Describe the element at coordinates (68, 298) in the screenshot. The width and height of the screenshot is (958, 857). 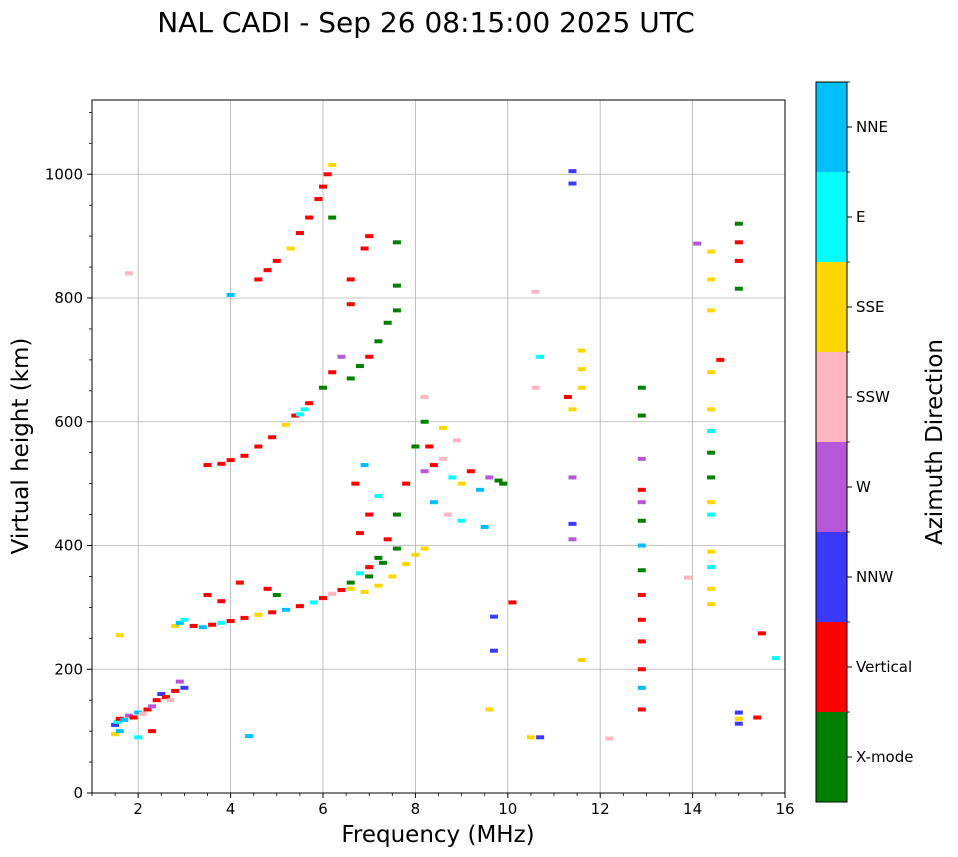
I see `y-tick-label: 800` at that location.